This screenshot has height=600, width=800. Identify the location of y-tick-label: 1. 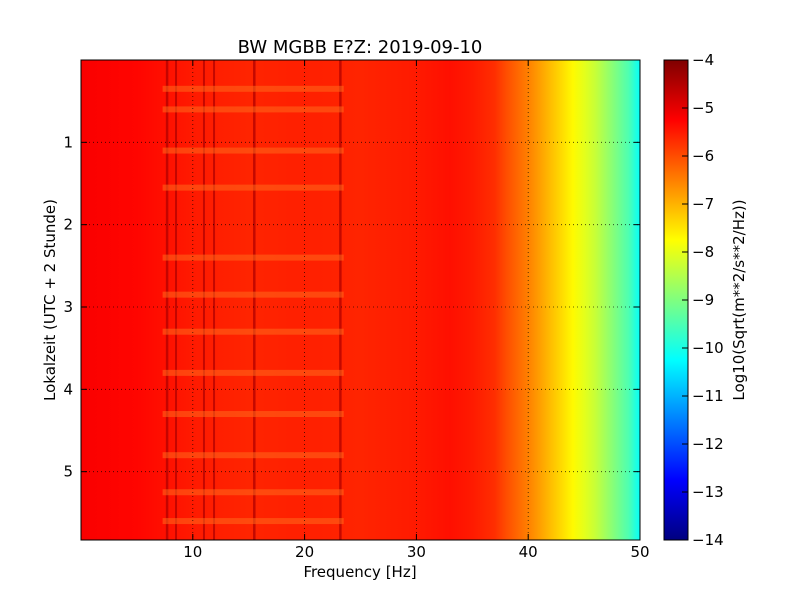
(68, 142).